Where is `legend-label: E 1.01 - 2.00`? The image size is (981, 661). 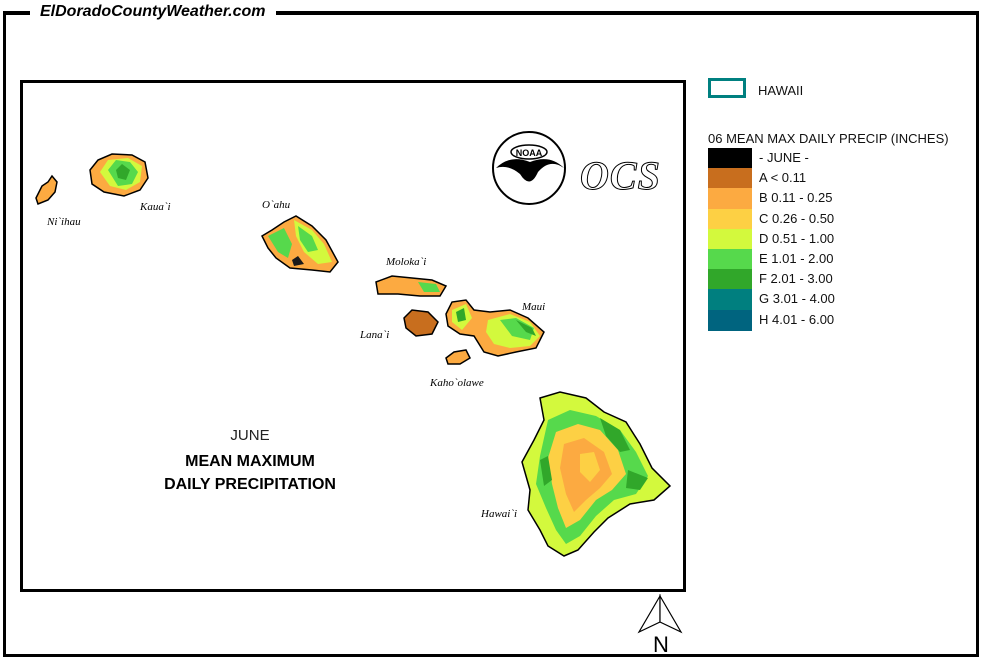 legend-label: E 1.01 - 2.00 is located at coordinates (796, 258).